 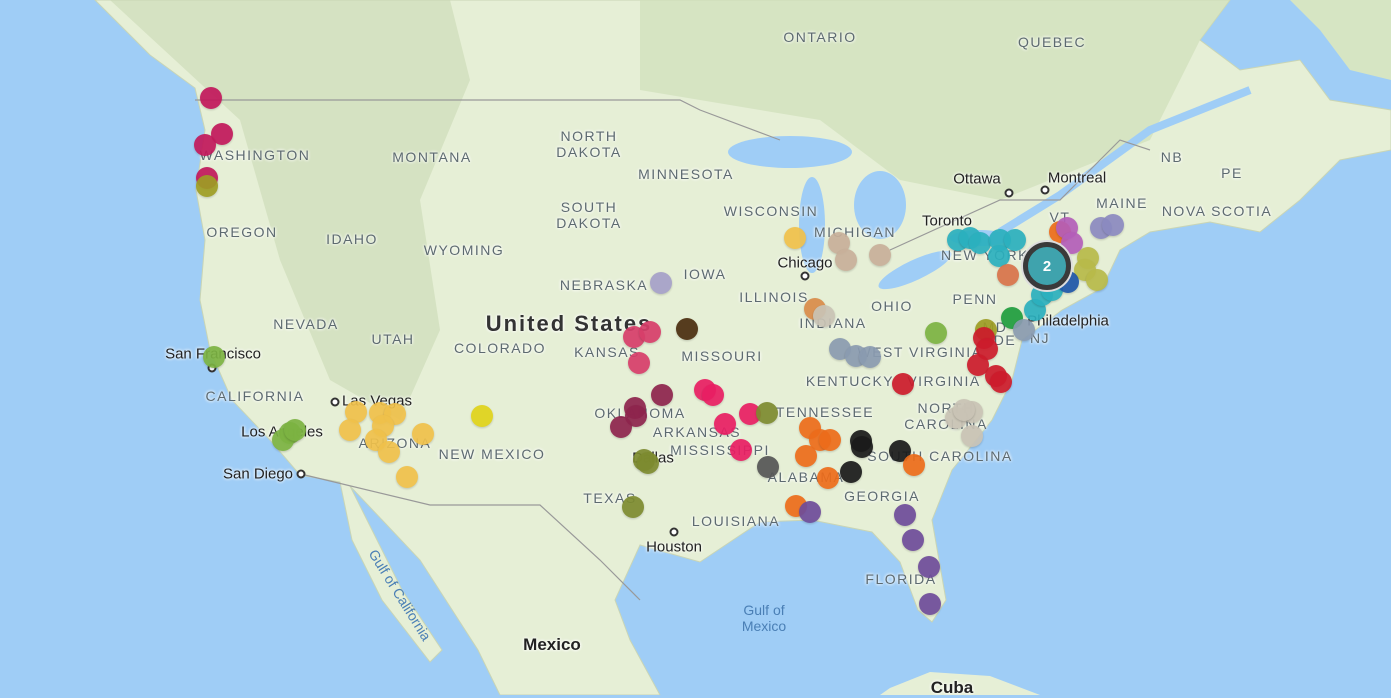 What do you see at coordinates (952, 687) in the screenshot?
I see `country-label: Cuba` at bounding box center [952, 687].